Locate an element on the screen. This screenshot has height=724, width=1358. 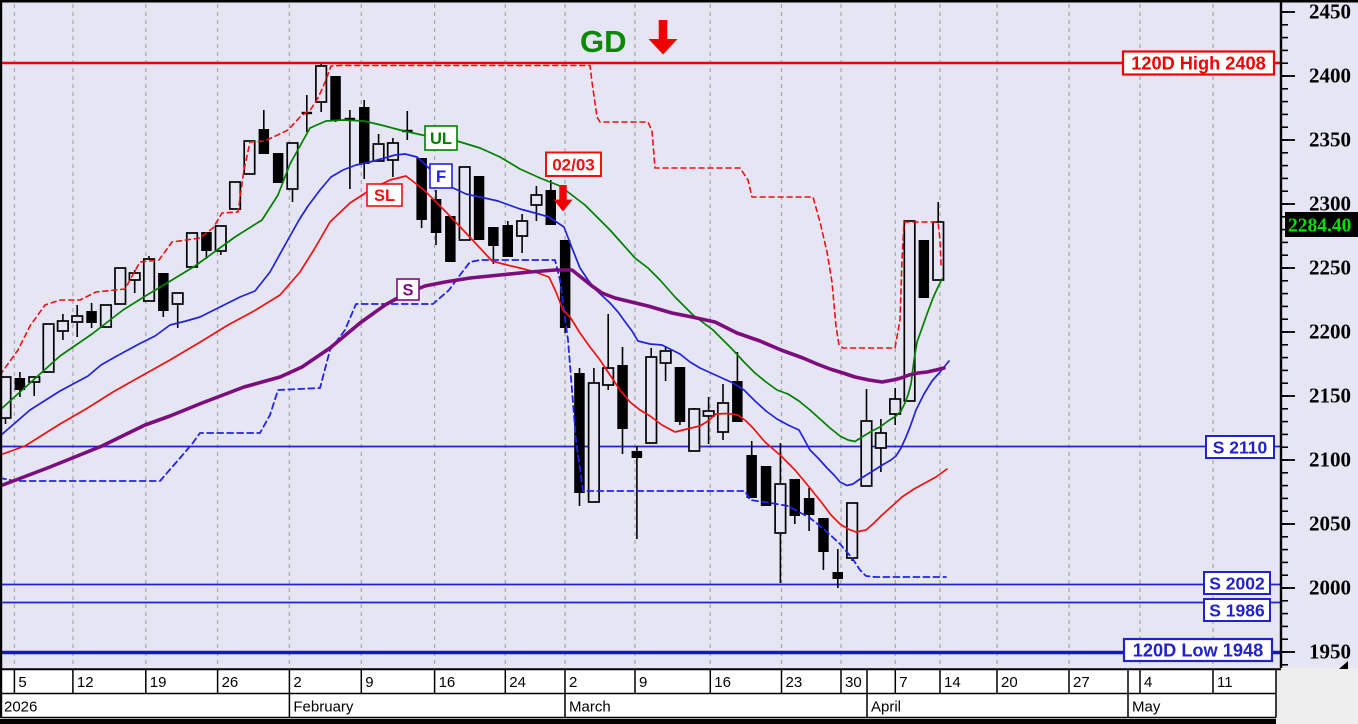
svg-text: April is located at coordinates (886, 707).